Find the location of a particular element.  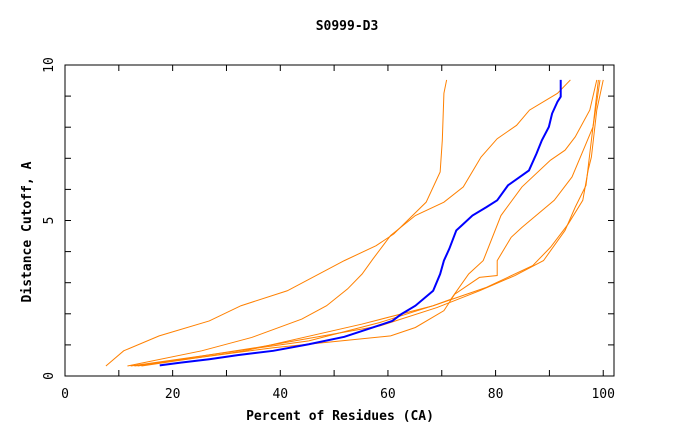

x-tick-label: 0 is located at coordinates (65, 394).